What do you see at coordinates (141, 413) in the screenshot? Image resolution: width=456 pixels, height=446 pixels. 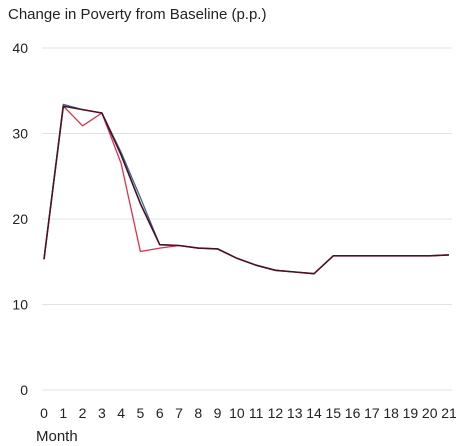 I see `x-tick-label: 5` at bounding box center [141, 413].